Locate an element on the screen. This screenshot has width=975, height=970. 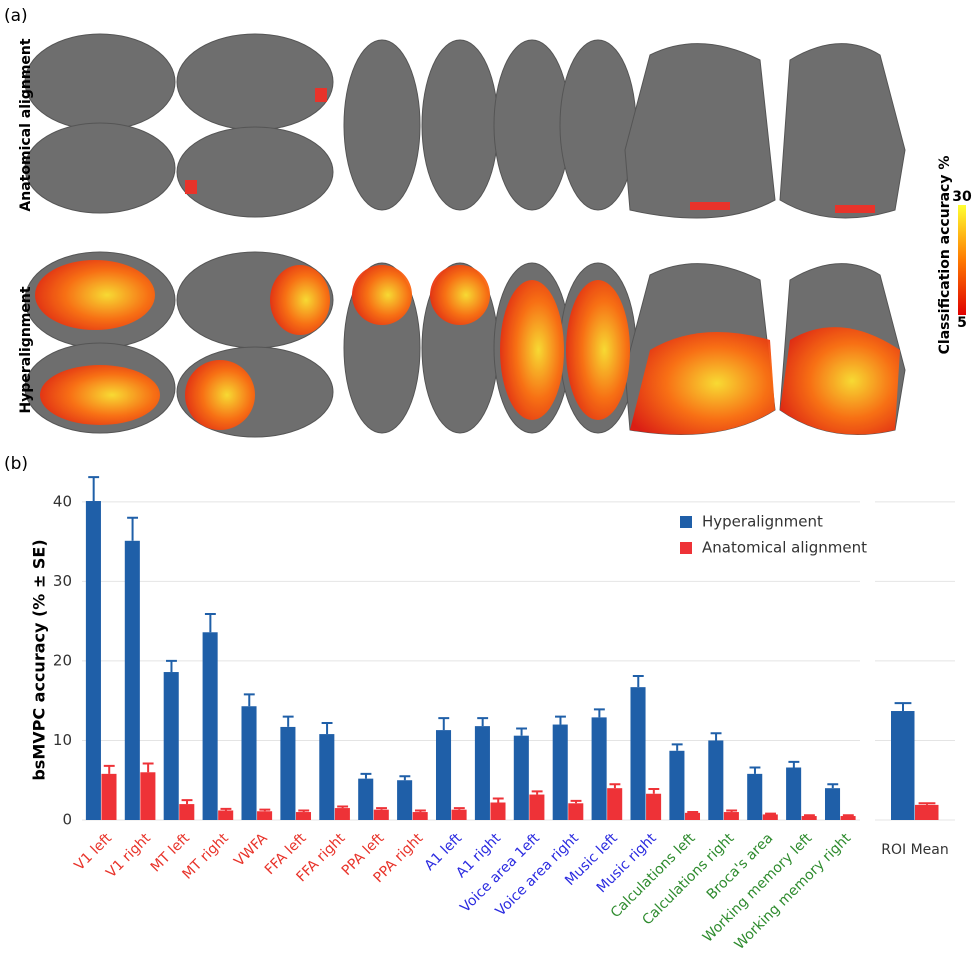
y-axis-label: bsMVPC accuracy (% ± SE) is located at coordinates (39, 659).